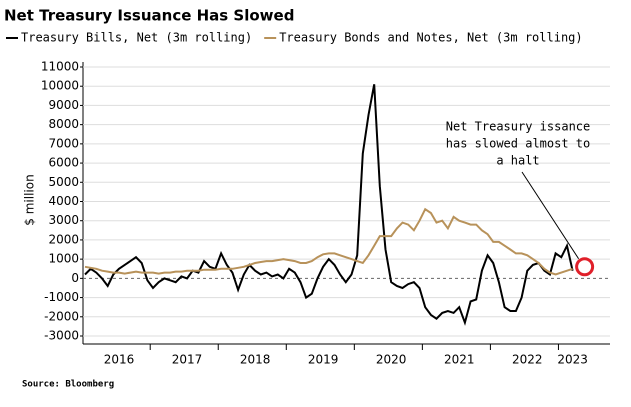  Describe the element at coordinates (60, 67) in the screenshot. I see `y-tick-label: 11000` at that location.